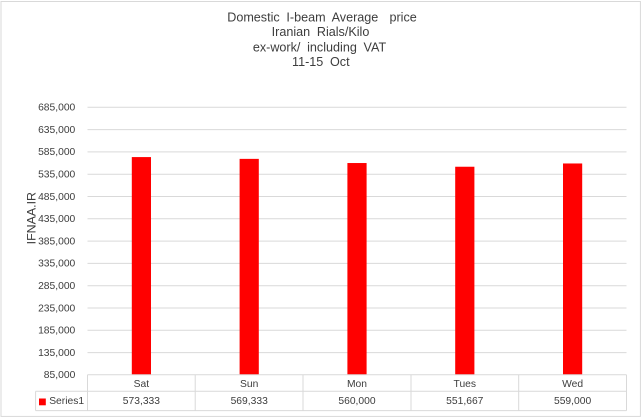  I want to click on svg-text: 11-15 Oct, so click(321, 62).